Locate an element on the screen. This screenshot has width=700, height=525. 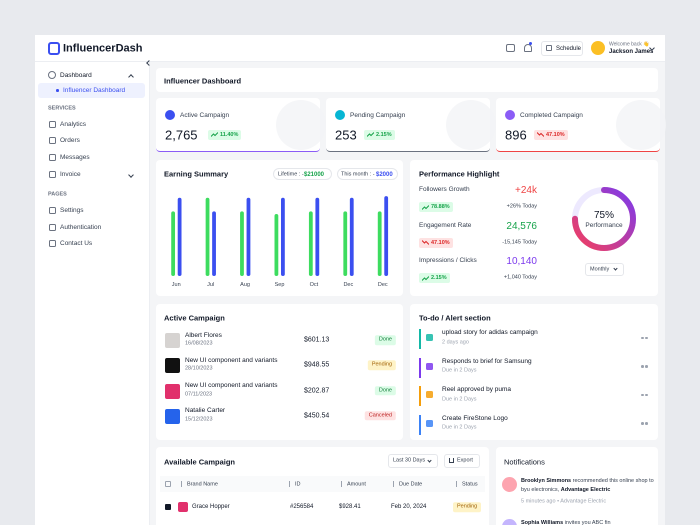
filter-select is located at coordinates (413, 461).